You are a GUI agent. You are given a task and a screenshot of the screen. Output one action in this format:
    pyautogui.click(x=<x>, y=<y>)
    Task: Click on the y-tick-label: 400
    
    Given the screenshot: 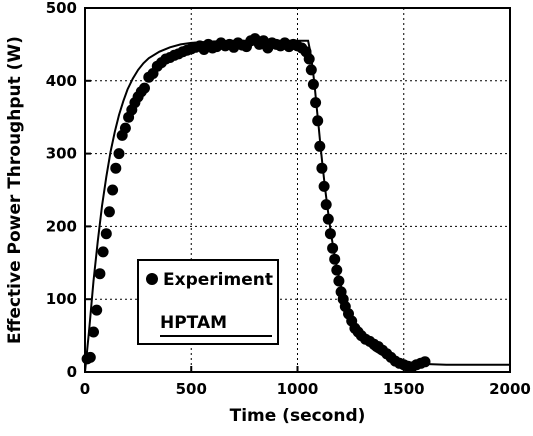 What is the action you would take?
    pyautogui.click(x=61, y=81)
    